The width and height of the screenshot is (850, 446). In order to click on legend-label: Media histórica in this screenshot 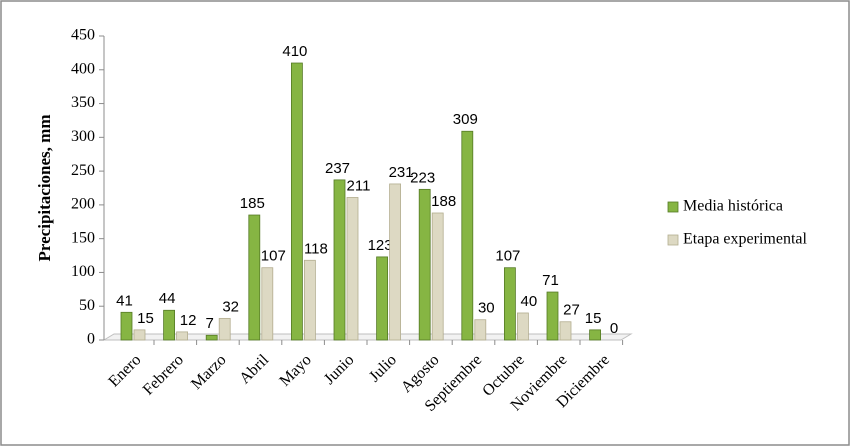, I will do `click(733, 206)`.